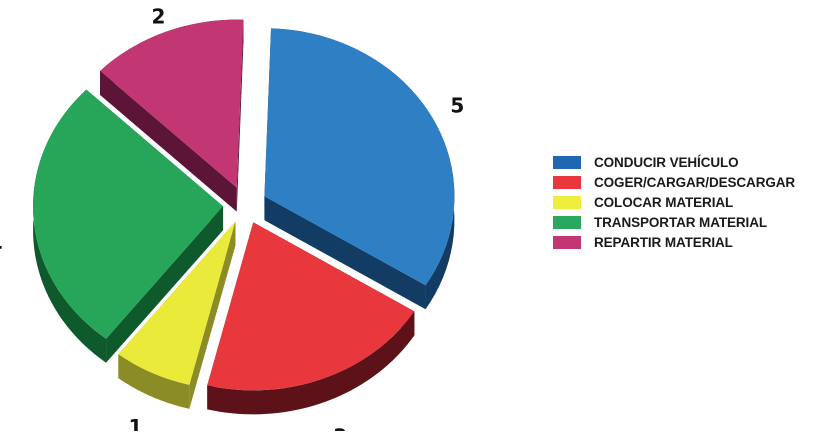 The height and width of the screenshot is (436, 832). I want to click on pie-slice-cut-repartir-start, so click(168, 141).